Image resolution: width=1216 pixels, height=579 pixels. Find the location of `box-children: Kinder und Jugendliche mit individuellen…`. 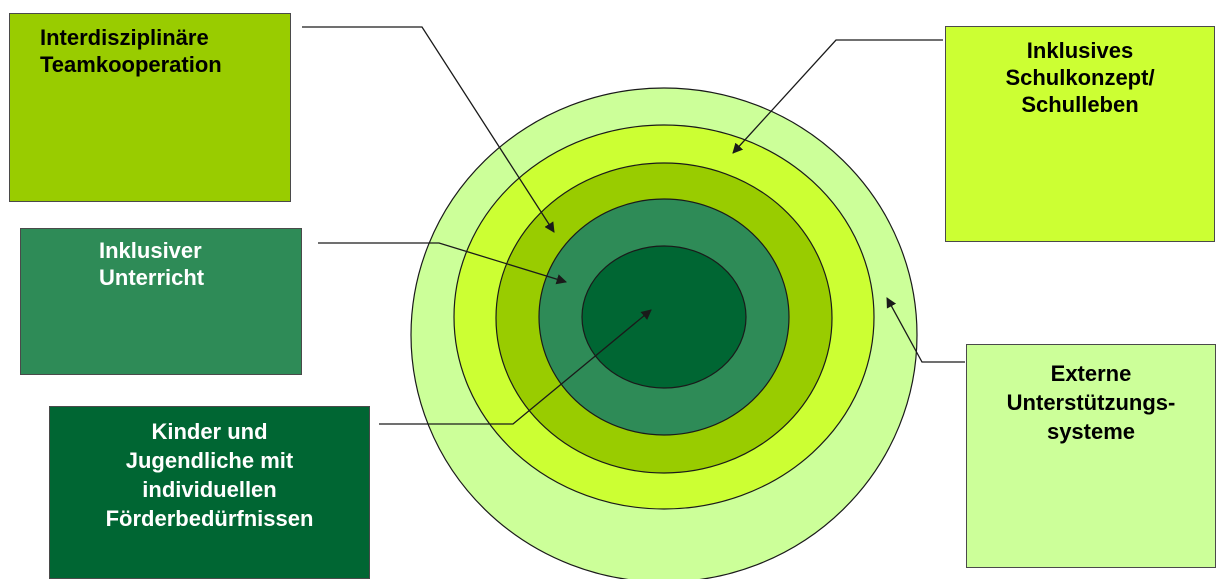

box-children: Kinder und Jugendliche mit individuellen… is located at coordinates (209, 492).